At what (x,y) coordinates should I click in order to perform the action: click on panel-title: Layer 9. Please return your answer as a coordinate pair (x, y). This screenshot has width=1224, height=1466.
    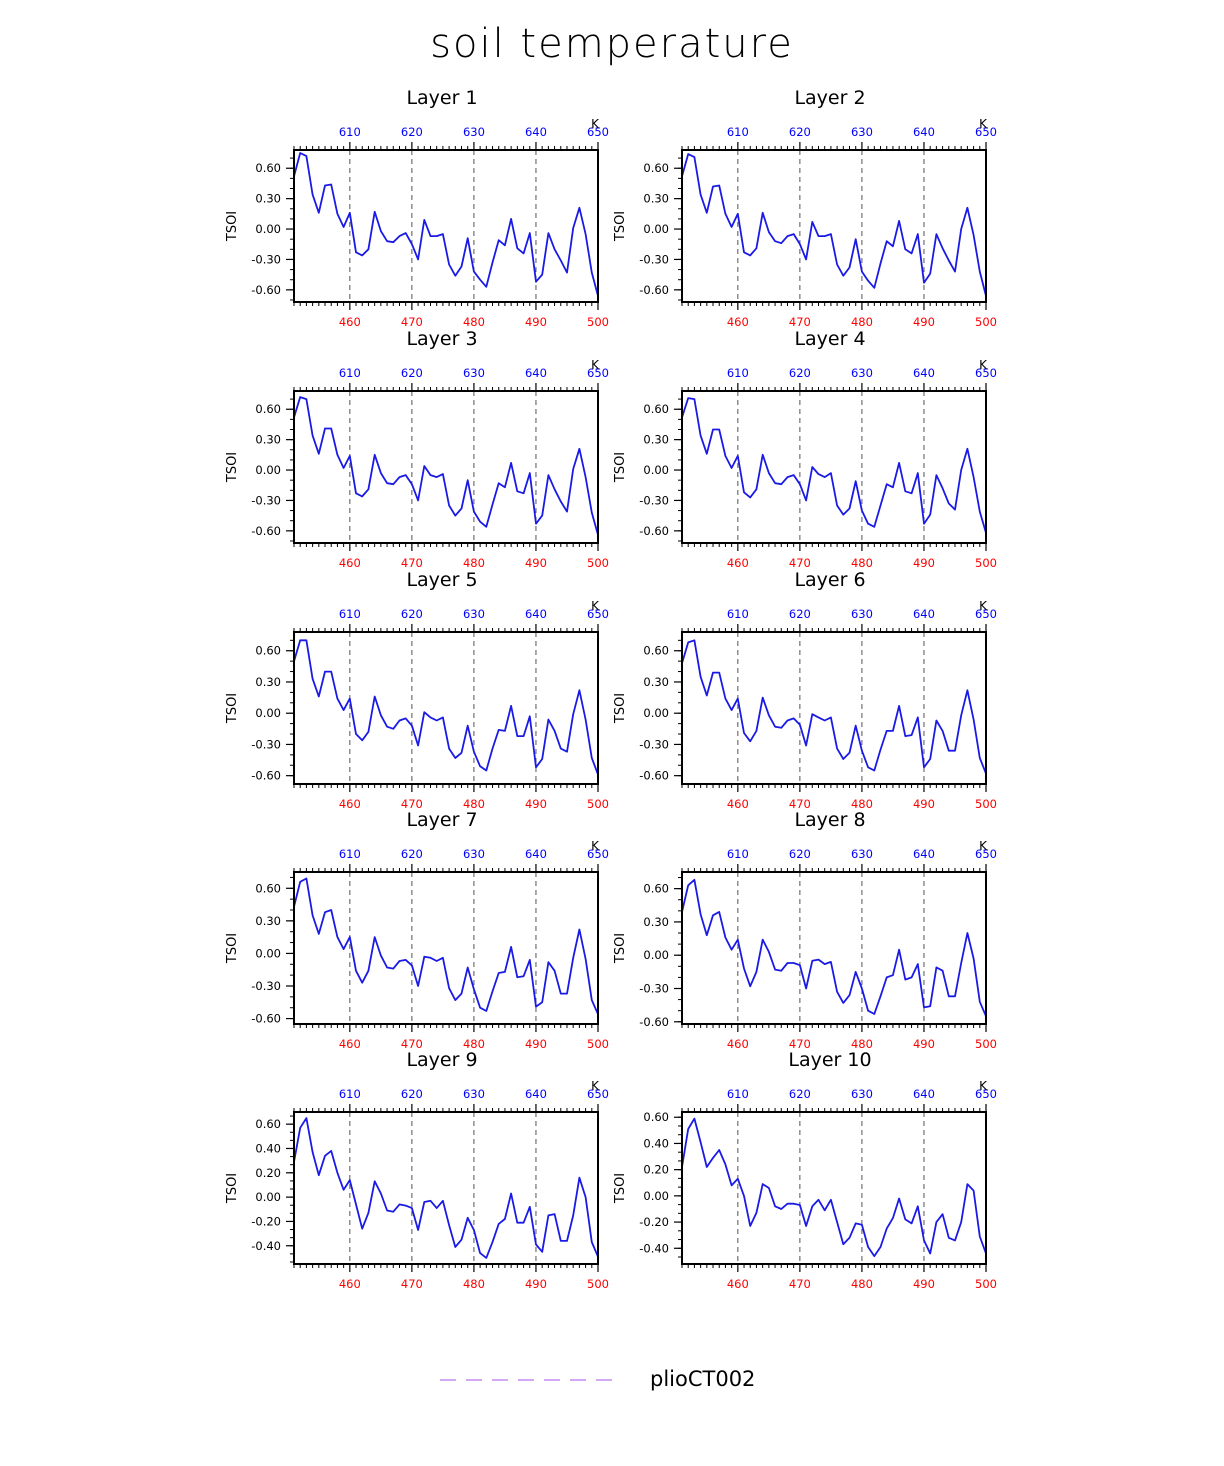
    Looking at the image, I should click on (441, 1060).